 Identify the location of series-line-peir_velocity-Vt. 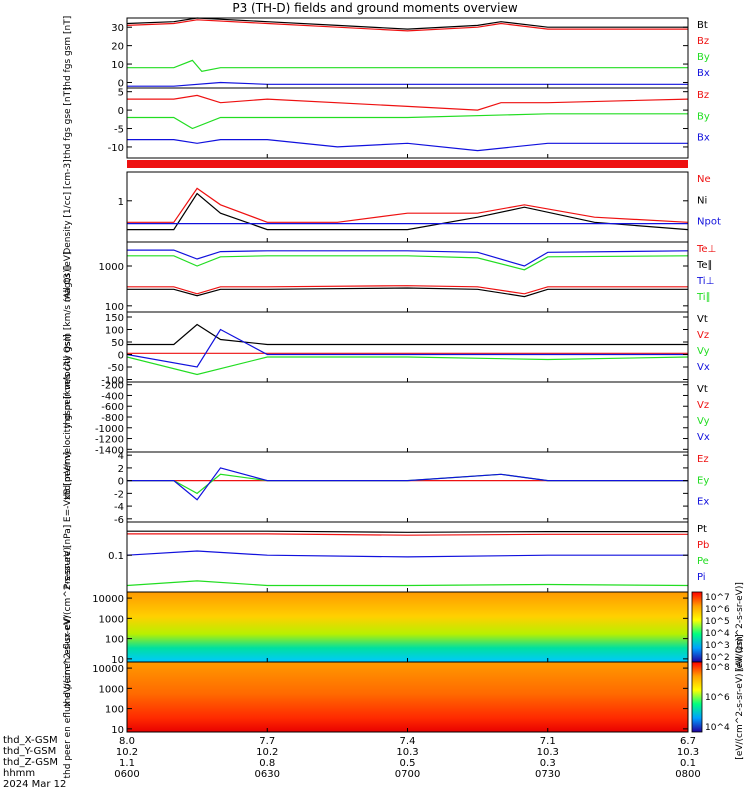
(407, 334).